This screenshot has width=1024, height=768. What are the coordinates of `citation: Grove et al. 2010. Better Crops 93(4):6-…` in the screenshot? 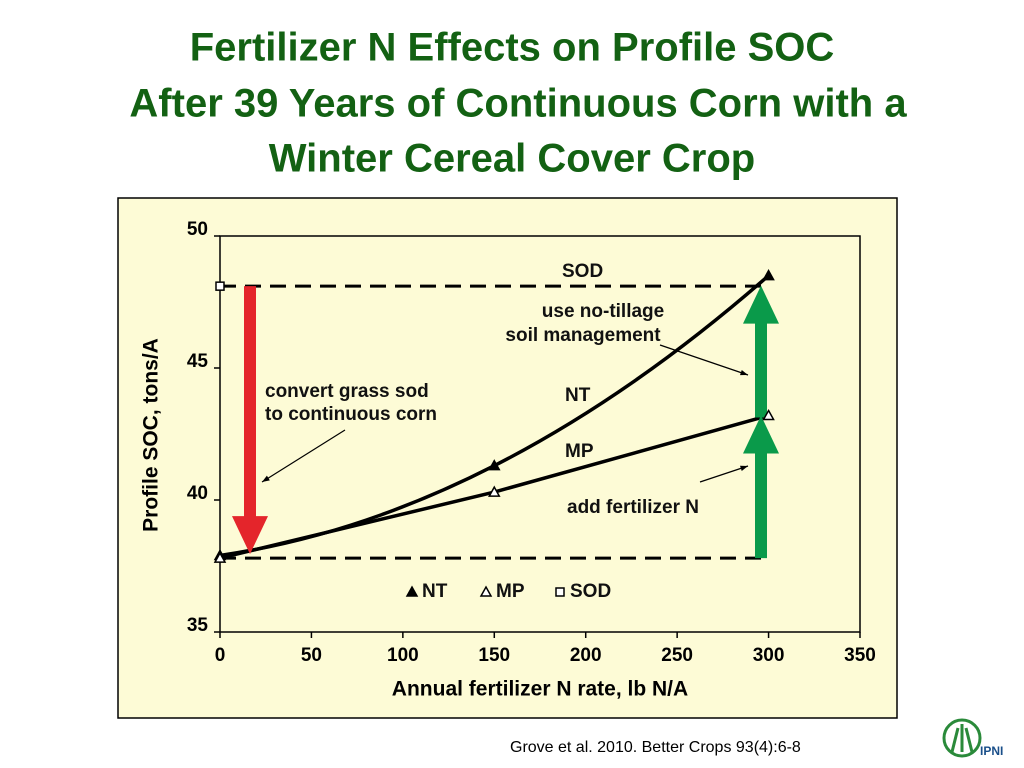 It's located at (655, 747).